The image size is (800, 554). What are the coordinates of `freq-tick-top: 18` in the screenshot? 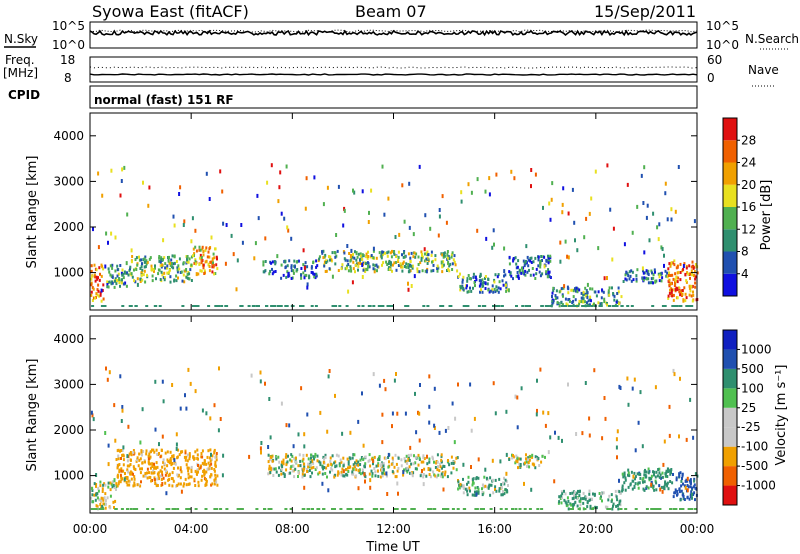 It's located at (67, 60).